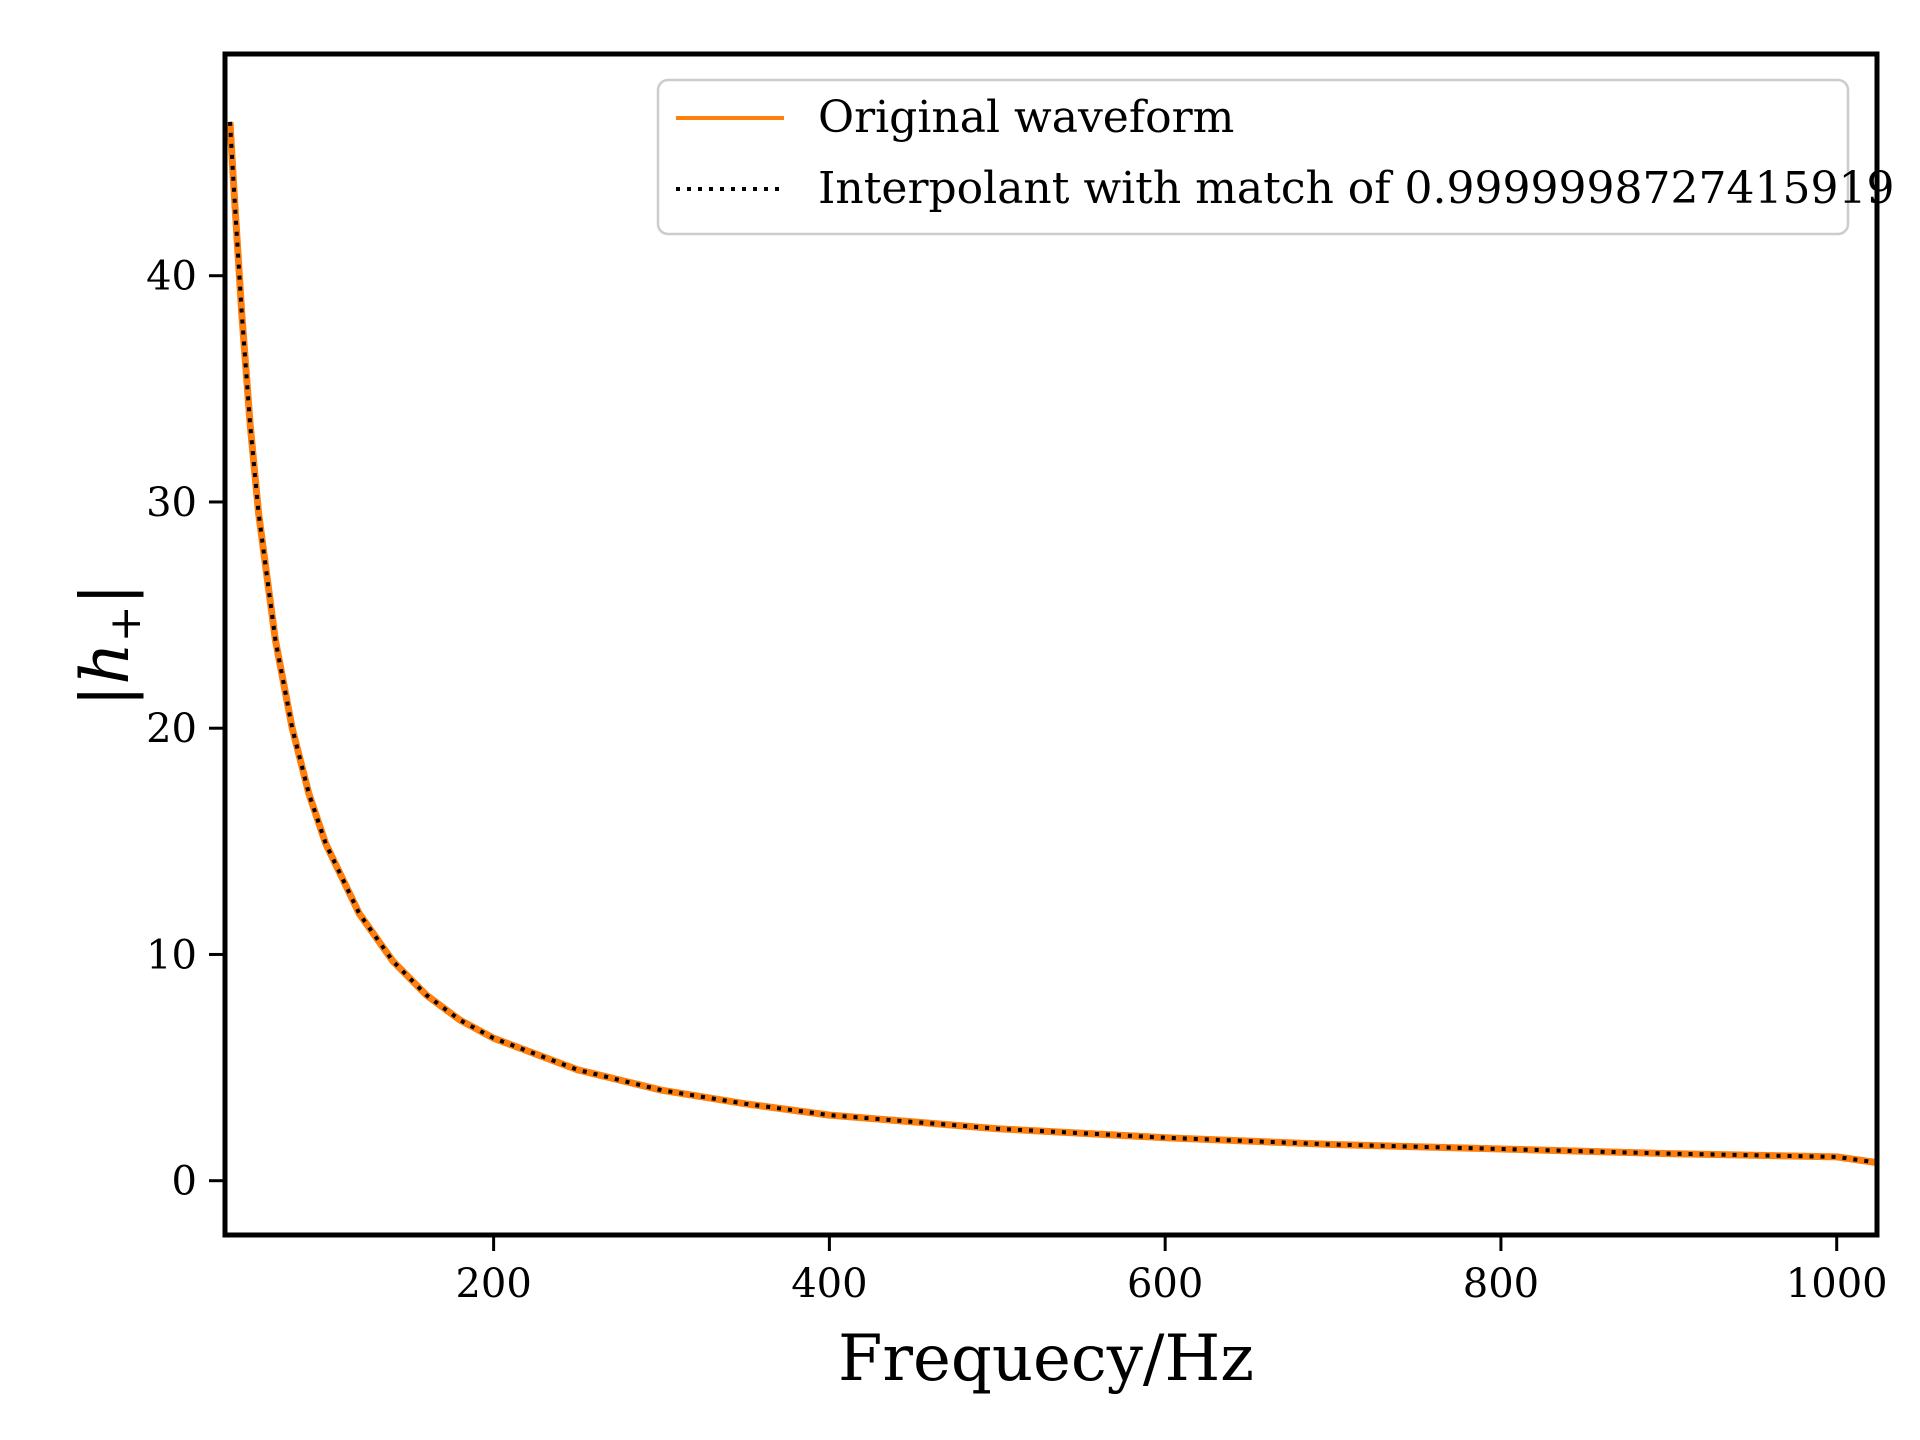 The width and height of the screenshot is (1920, 1440). I want to click on x-tick-label: 1000, so click(1837, 1284).